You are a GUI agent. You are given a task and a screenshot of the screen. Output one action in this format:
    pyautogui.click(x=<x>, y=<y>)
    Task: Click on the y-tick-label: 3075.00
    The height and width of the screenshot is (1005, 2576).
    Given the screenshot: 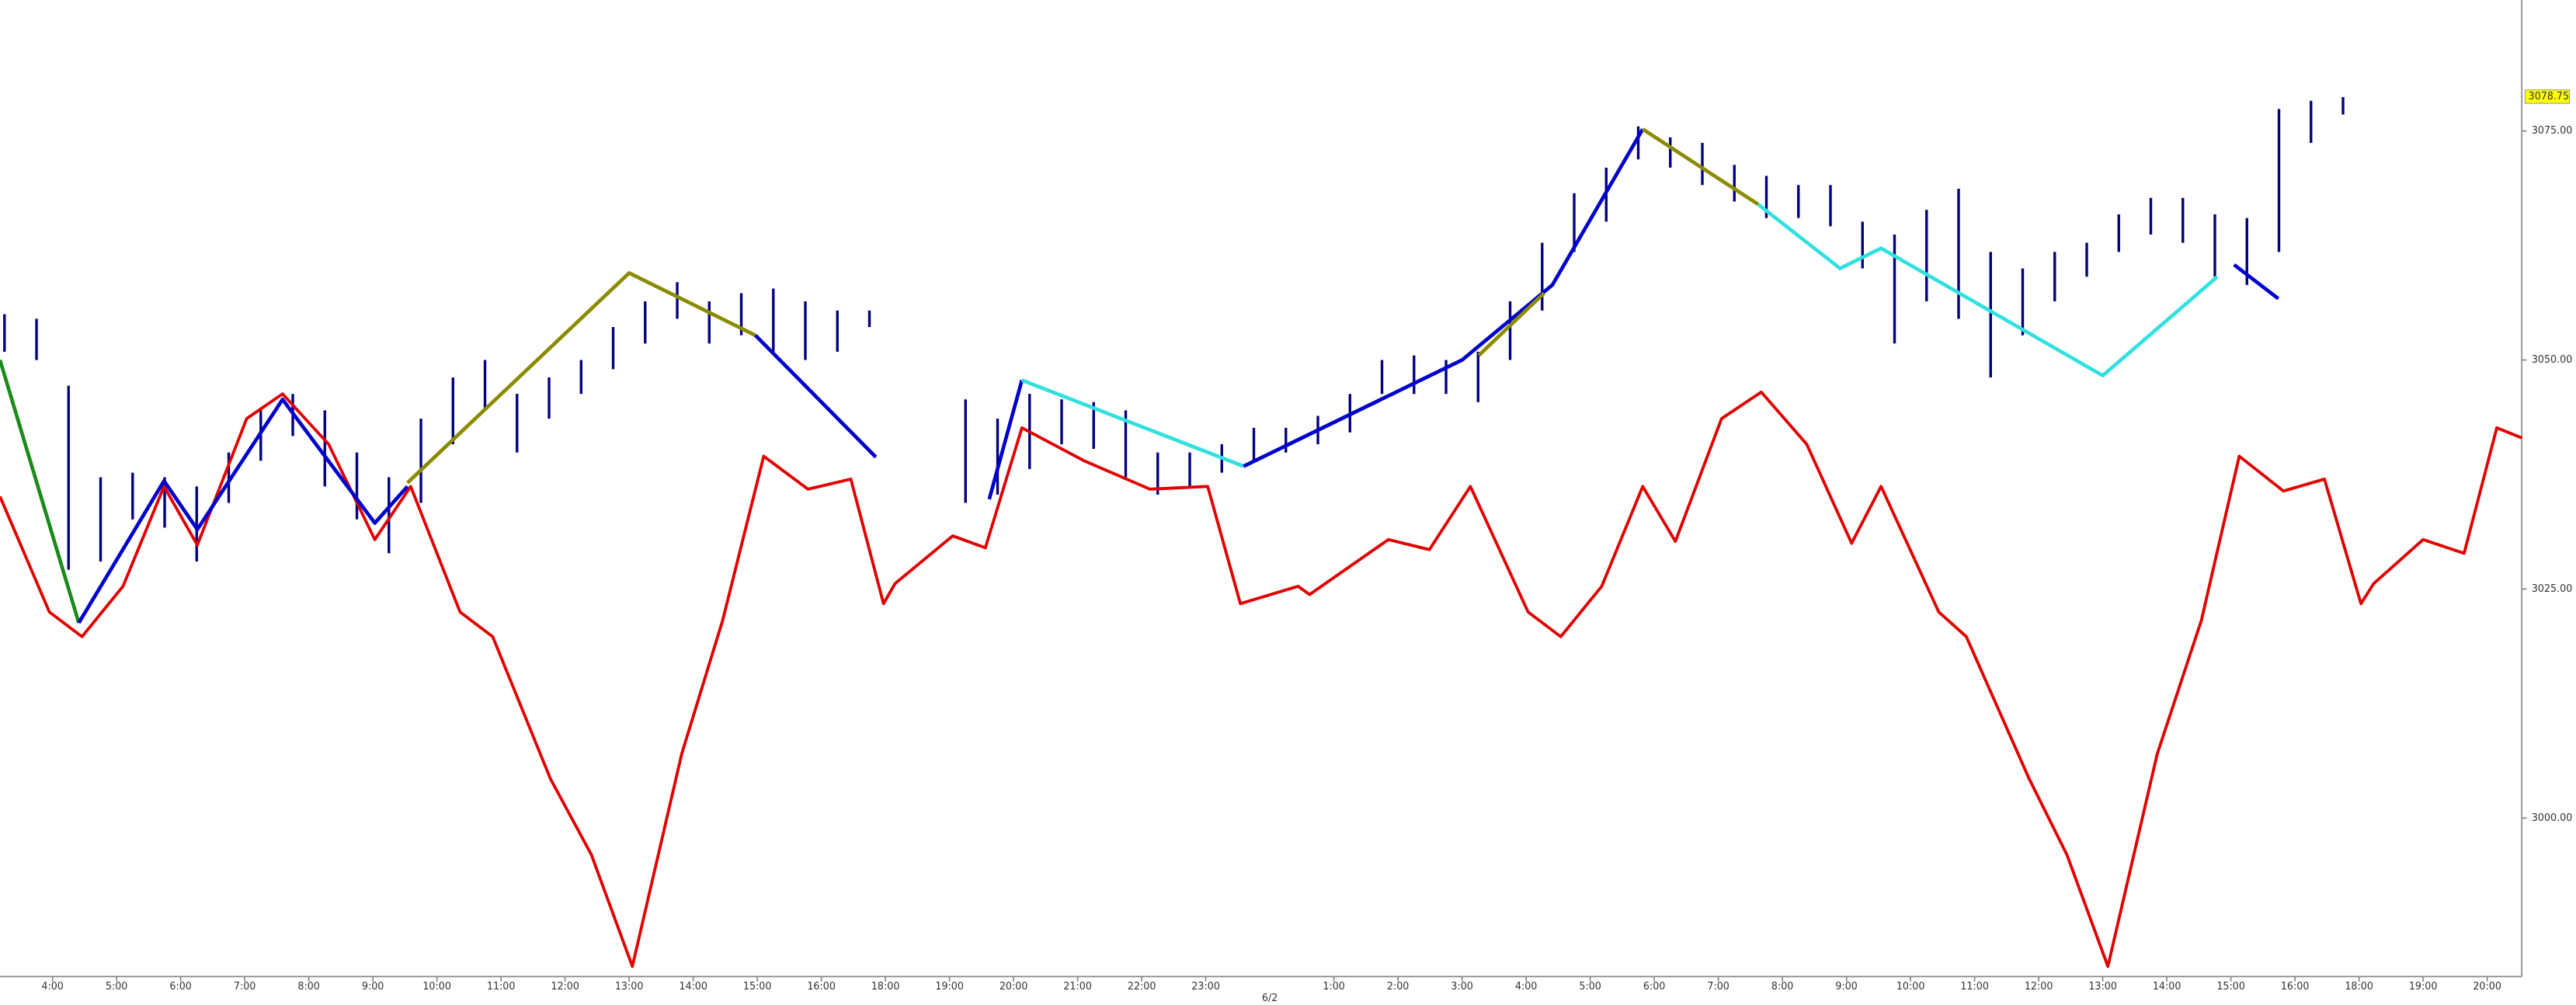 What is the action you would take?
    pyautogui.click(x=2552, y=131)
    